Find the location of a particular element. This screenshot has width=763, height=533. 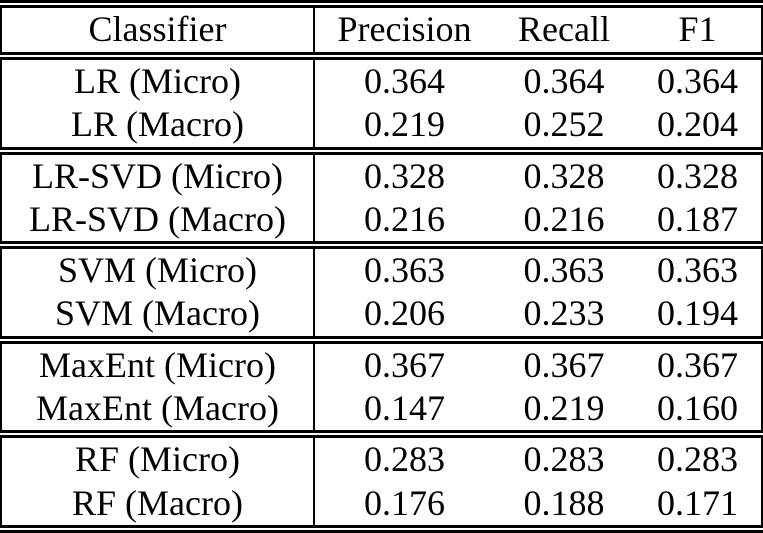

table-row-lrsvd-macro: LR-SVD (Macro) 0.216 0.216 0.187 is located at coordinates (381, 223).